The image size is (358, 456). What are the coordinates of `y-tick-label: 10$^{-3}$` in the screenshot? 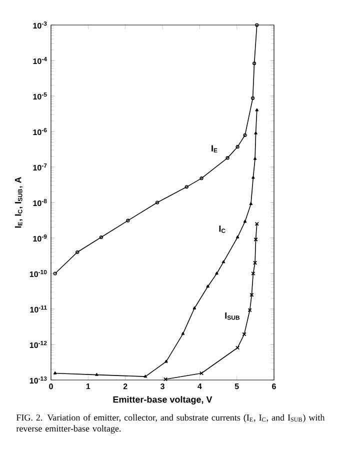 It's located at (40, 25).